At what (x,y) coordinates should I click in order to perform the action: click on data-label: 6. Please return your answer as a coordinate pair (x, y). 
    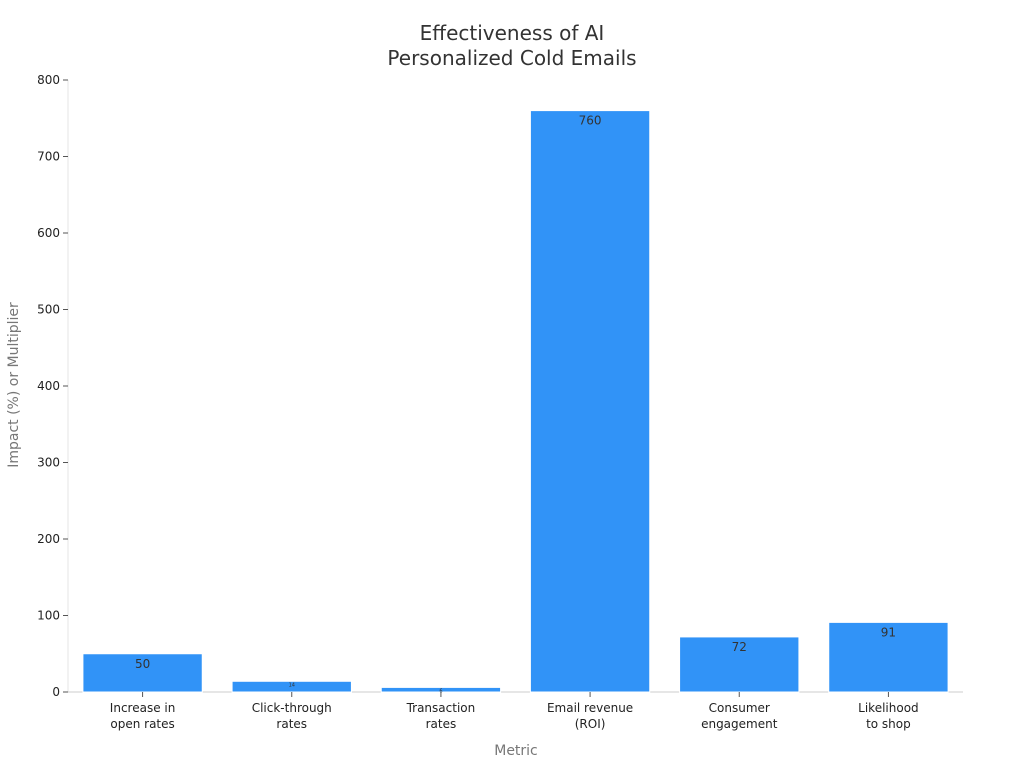
    Looking at the image, I should click on (440, 691).